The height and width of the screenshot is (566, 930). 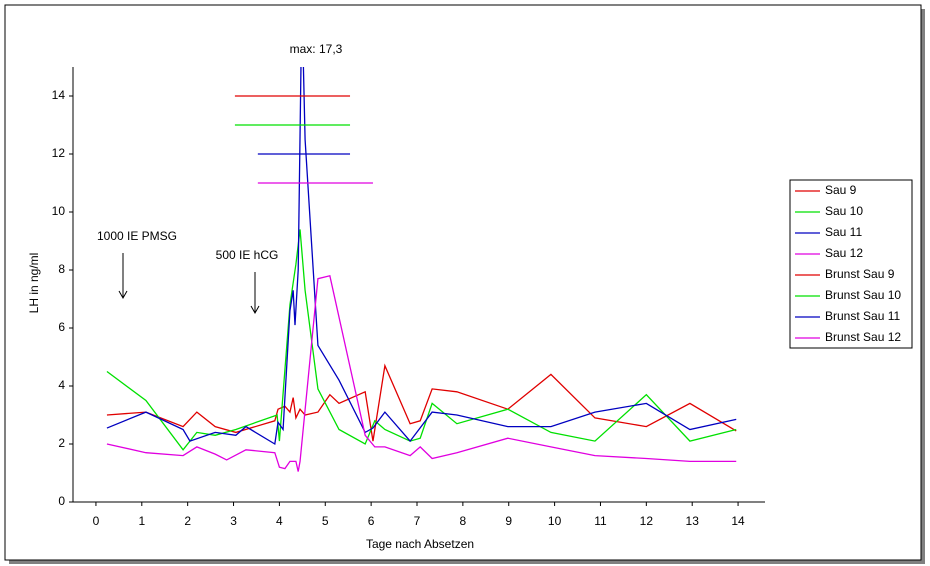 What do you see at coordinates (862, 316) in the screenshot?
I see `legend-label: Brunst Sau 11` at bounding box center [862, 316].